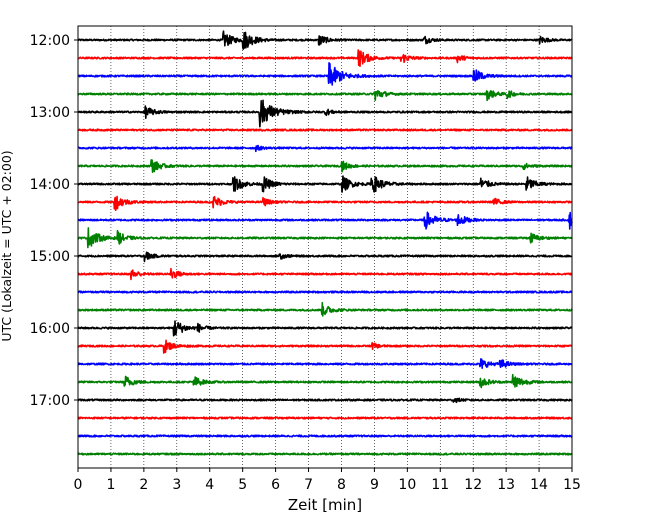  I want to click on y-tick-label: 15:00, so click(50, 257).